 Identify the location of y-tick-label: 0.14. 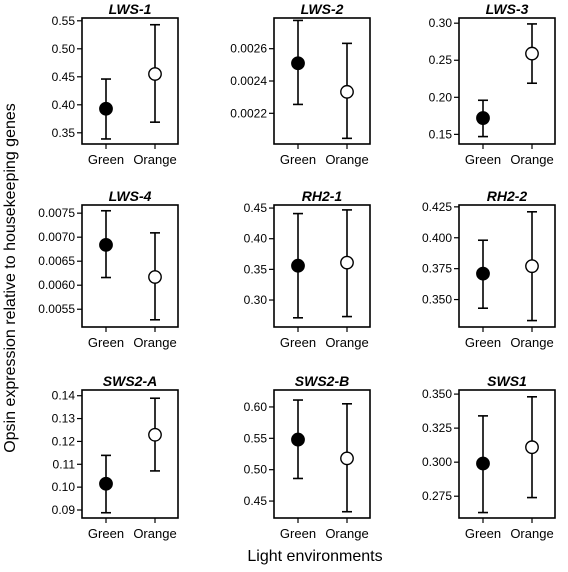
(64, 396).